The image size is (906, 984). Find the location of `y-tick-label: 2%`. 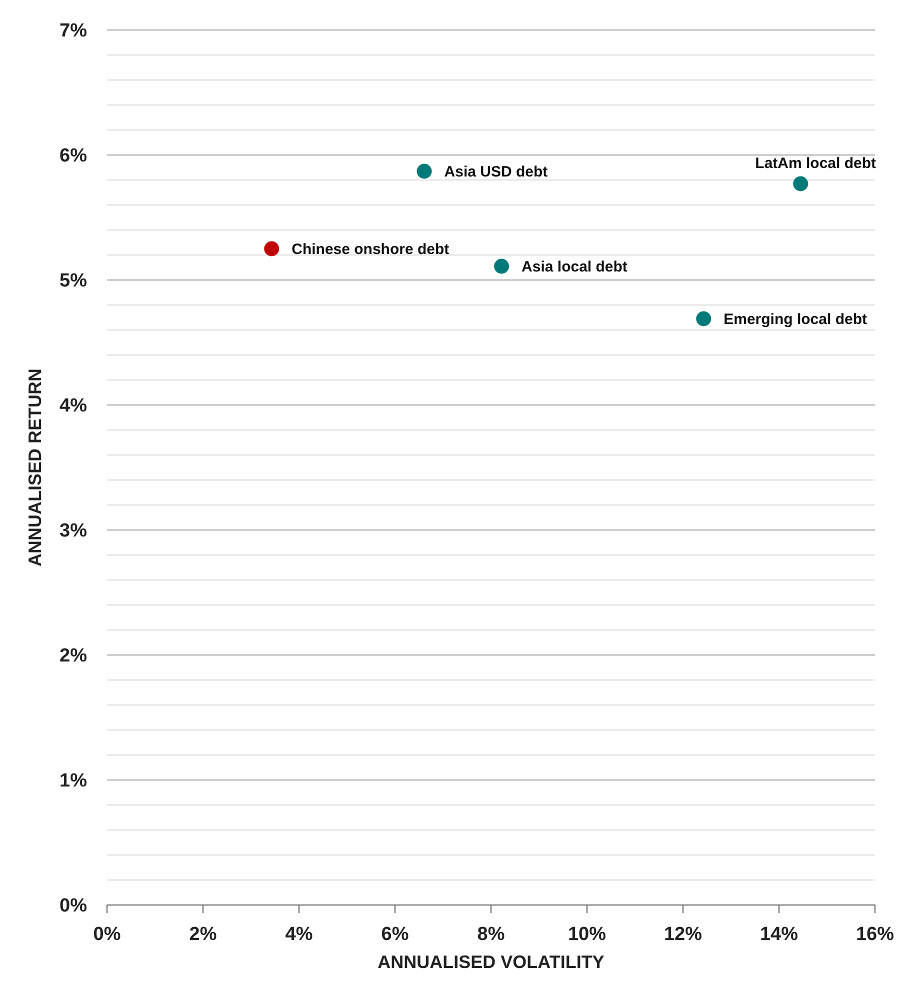

y-tick-label: 2% is located at coordinates (74, 656).